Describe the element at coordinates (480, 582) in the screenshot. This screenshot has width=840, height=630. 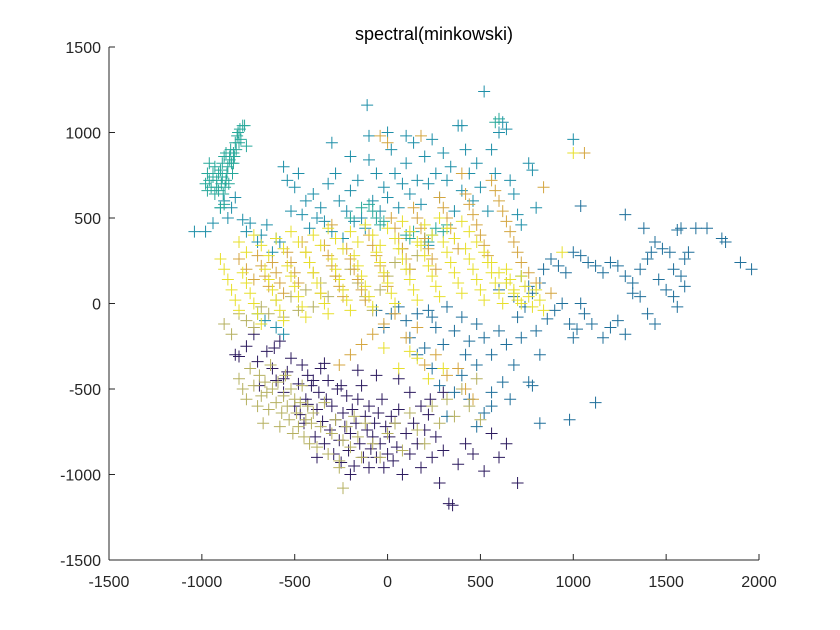
I see `x-tick-label: 500` at that location.